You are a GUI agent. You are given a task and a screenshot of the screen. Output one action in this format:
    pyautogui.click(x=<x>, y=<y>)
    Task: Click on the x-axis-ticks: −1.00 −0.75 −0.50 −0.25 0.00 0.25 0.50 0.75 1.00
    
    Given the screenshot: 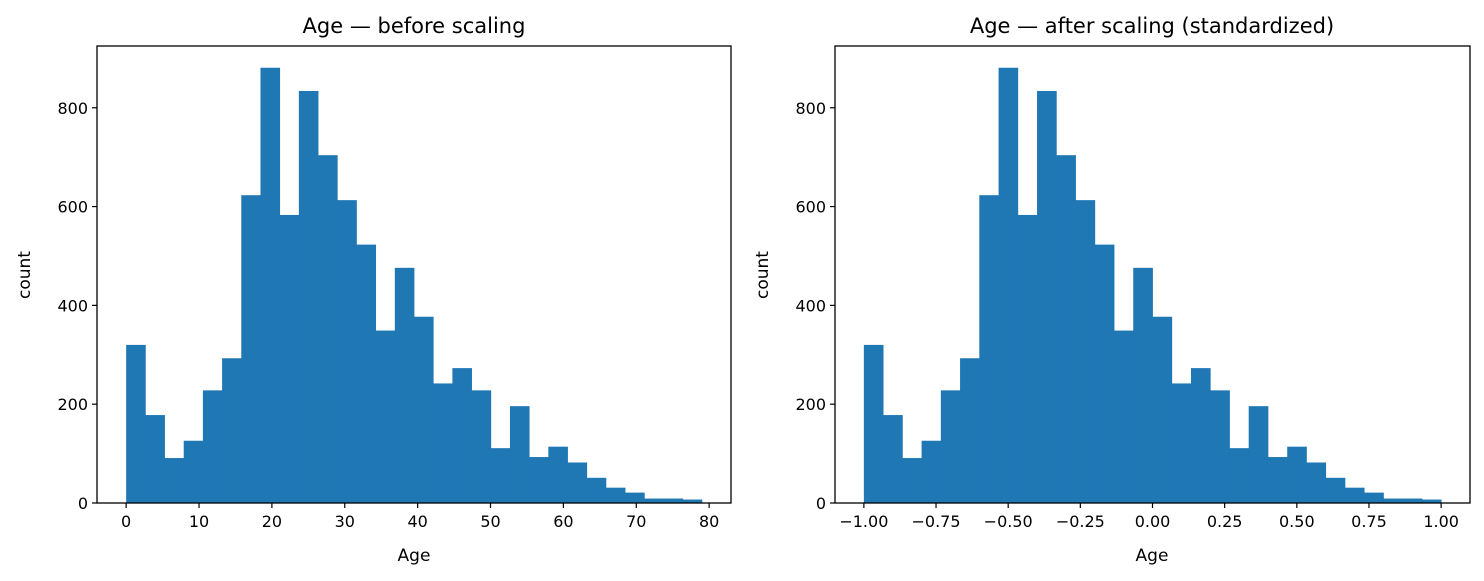 What is the action you would take?
    pyautogui.click(x=1149, y=517)
    